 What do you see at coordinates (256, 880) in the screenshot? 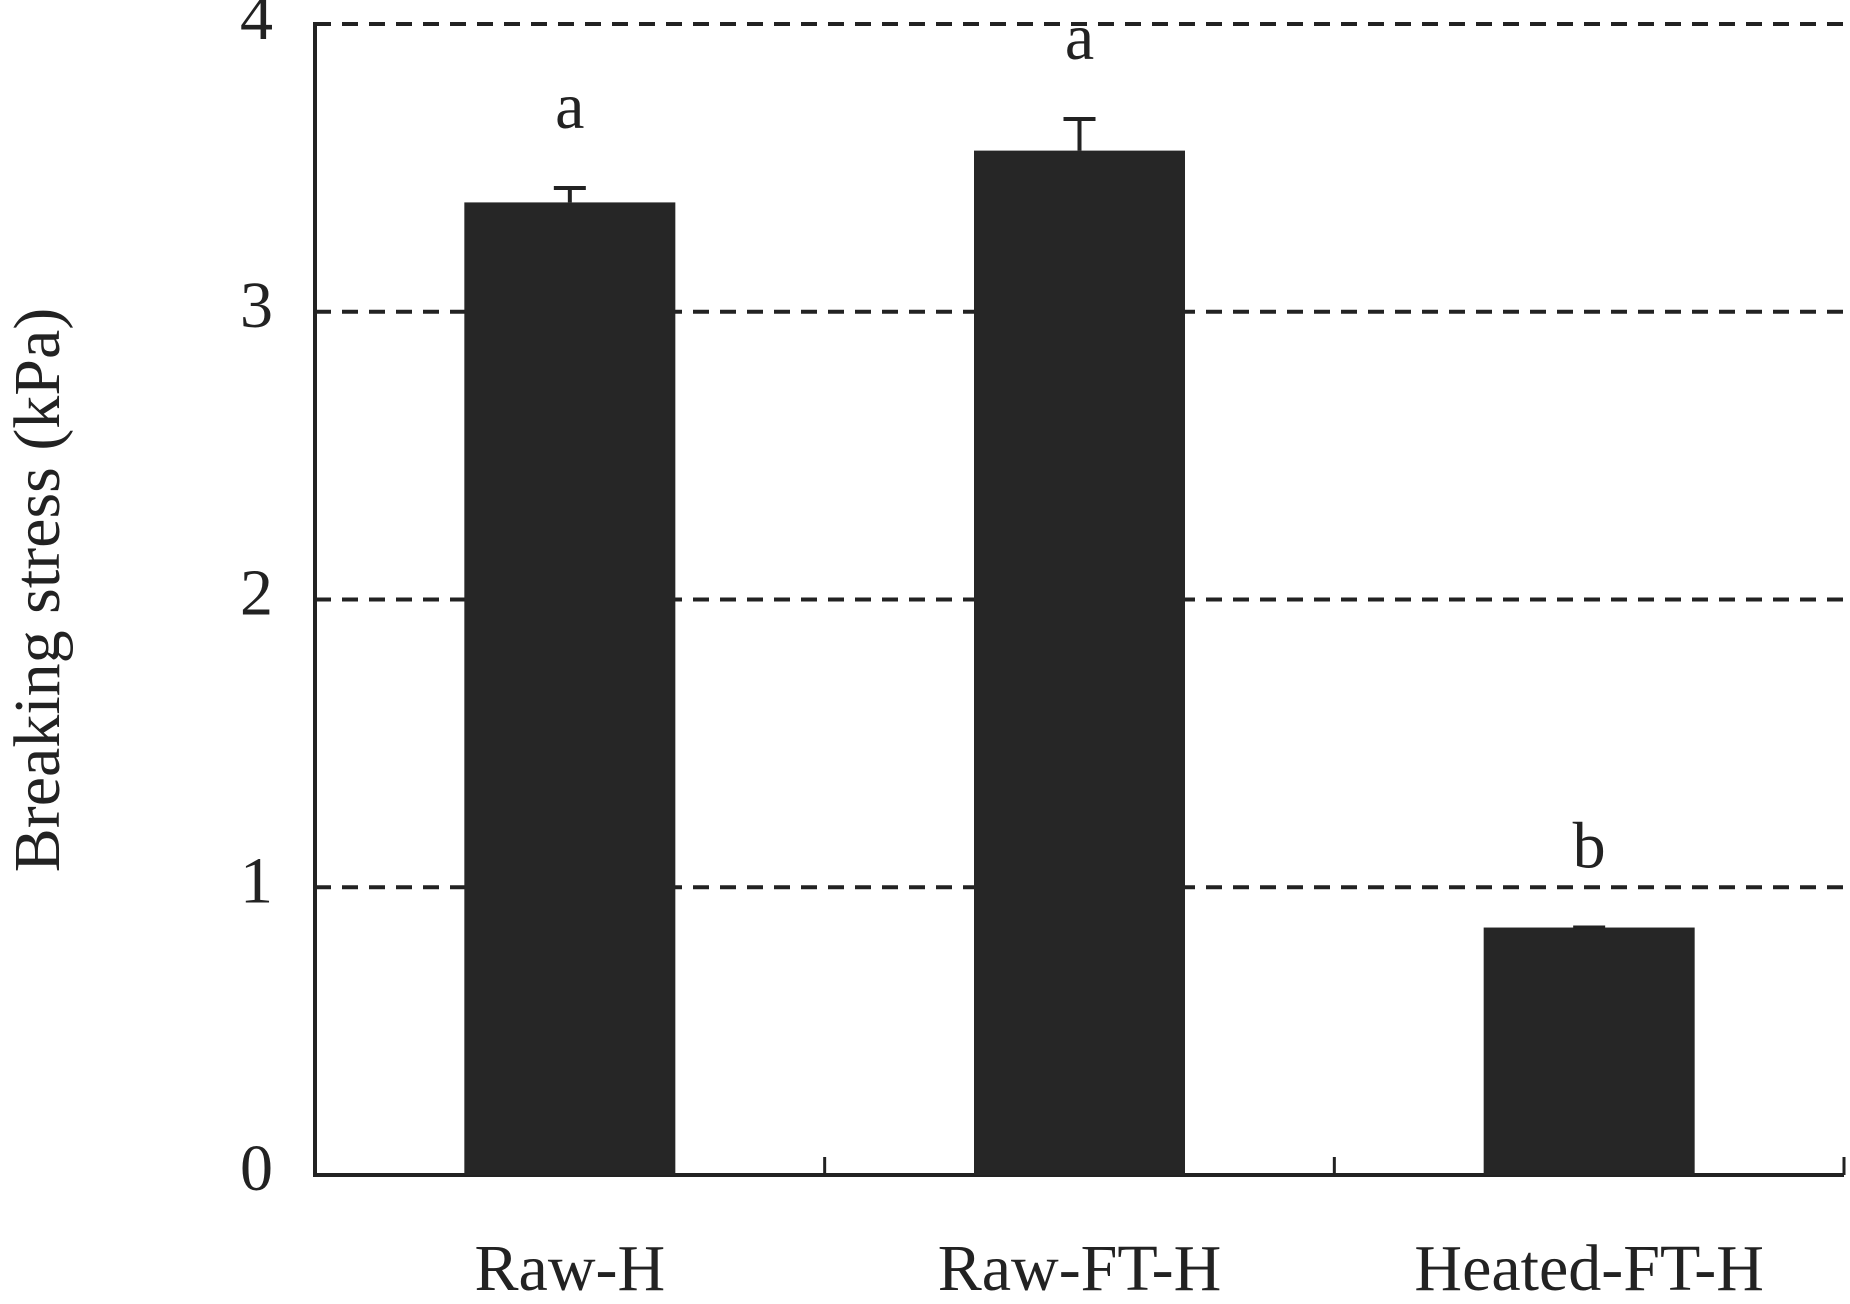
I see `y-tick-label: 1` at bounding box center [256, 880].